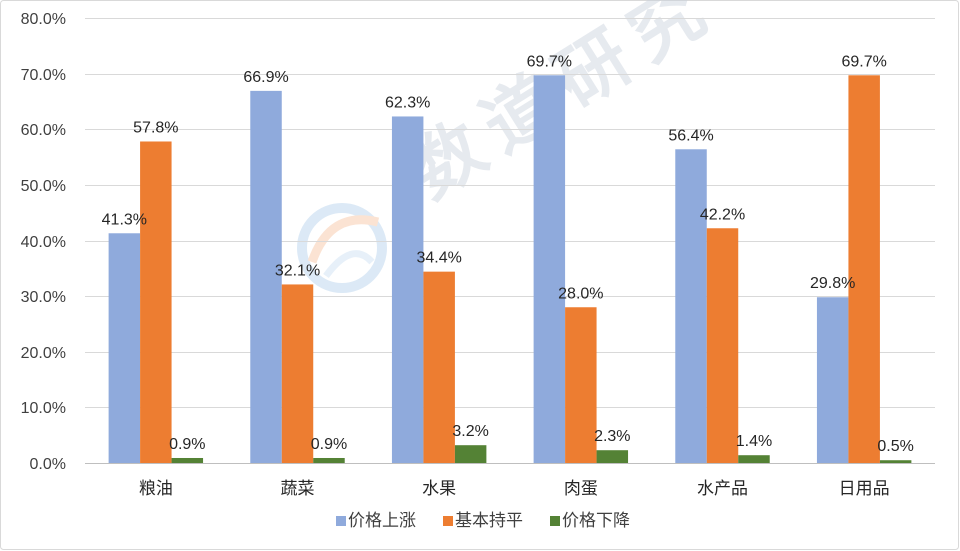 Image resolution: width=960 pixels, height=551 pixels. I want to click on y-tick-label: 70.0%, so click(43, 75).